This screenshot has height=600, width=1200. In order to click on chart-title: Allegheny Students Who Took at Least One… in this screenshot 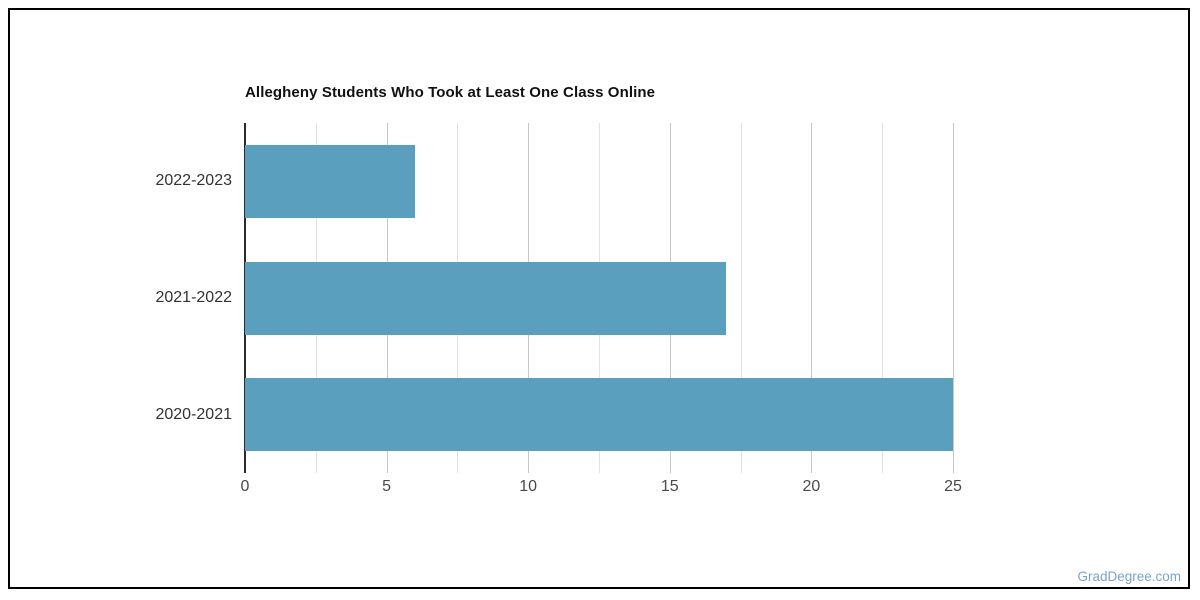, I will do `click(450, 92)`.